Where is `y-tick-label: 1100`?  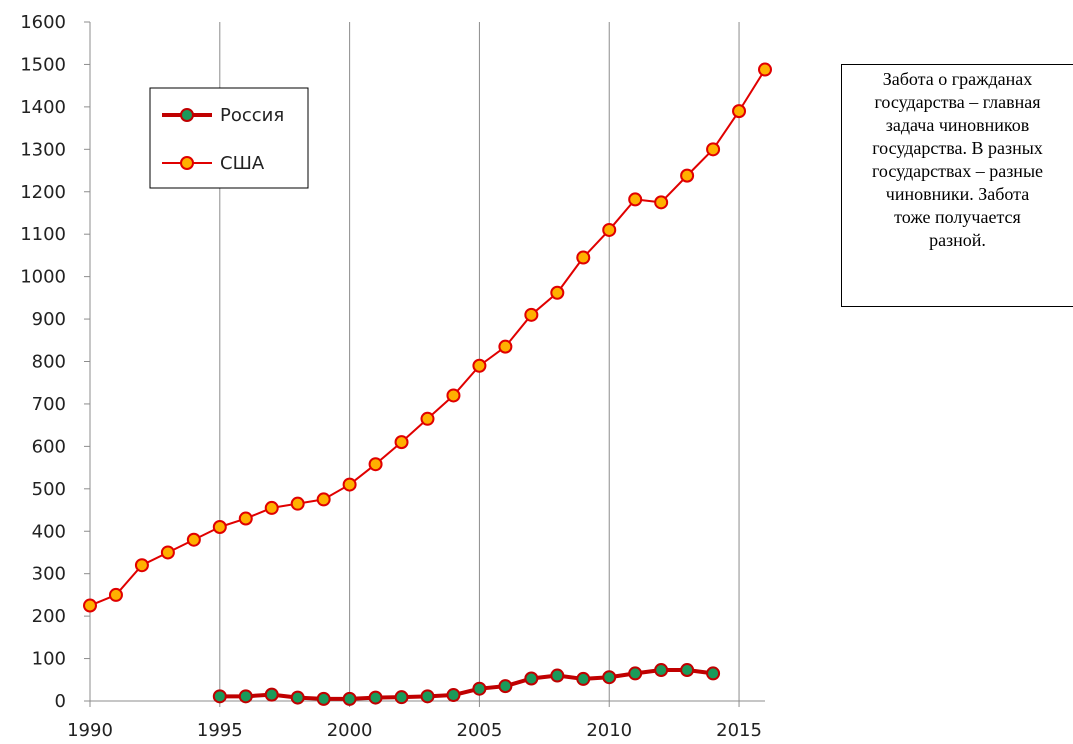
y-tick-label: 1100 is located at coordinates (43, 234).